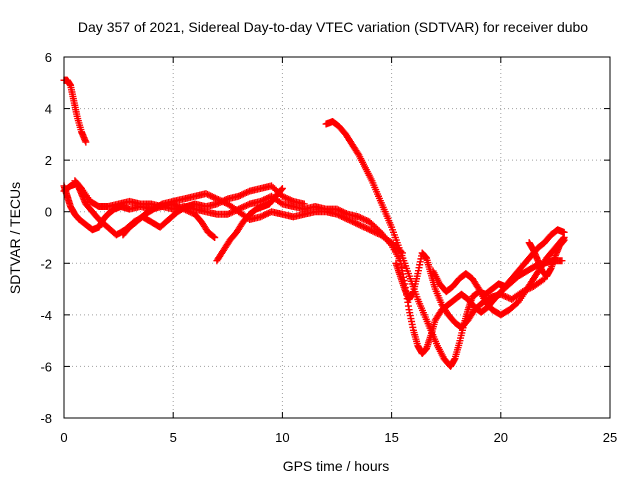 This screenshot has width=640, height=480. What do you see at coordinates (173, 437) in the screenshot?
I see `x-tick-label: 5` at bounding box center [173, 437].